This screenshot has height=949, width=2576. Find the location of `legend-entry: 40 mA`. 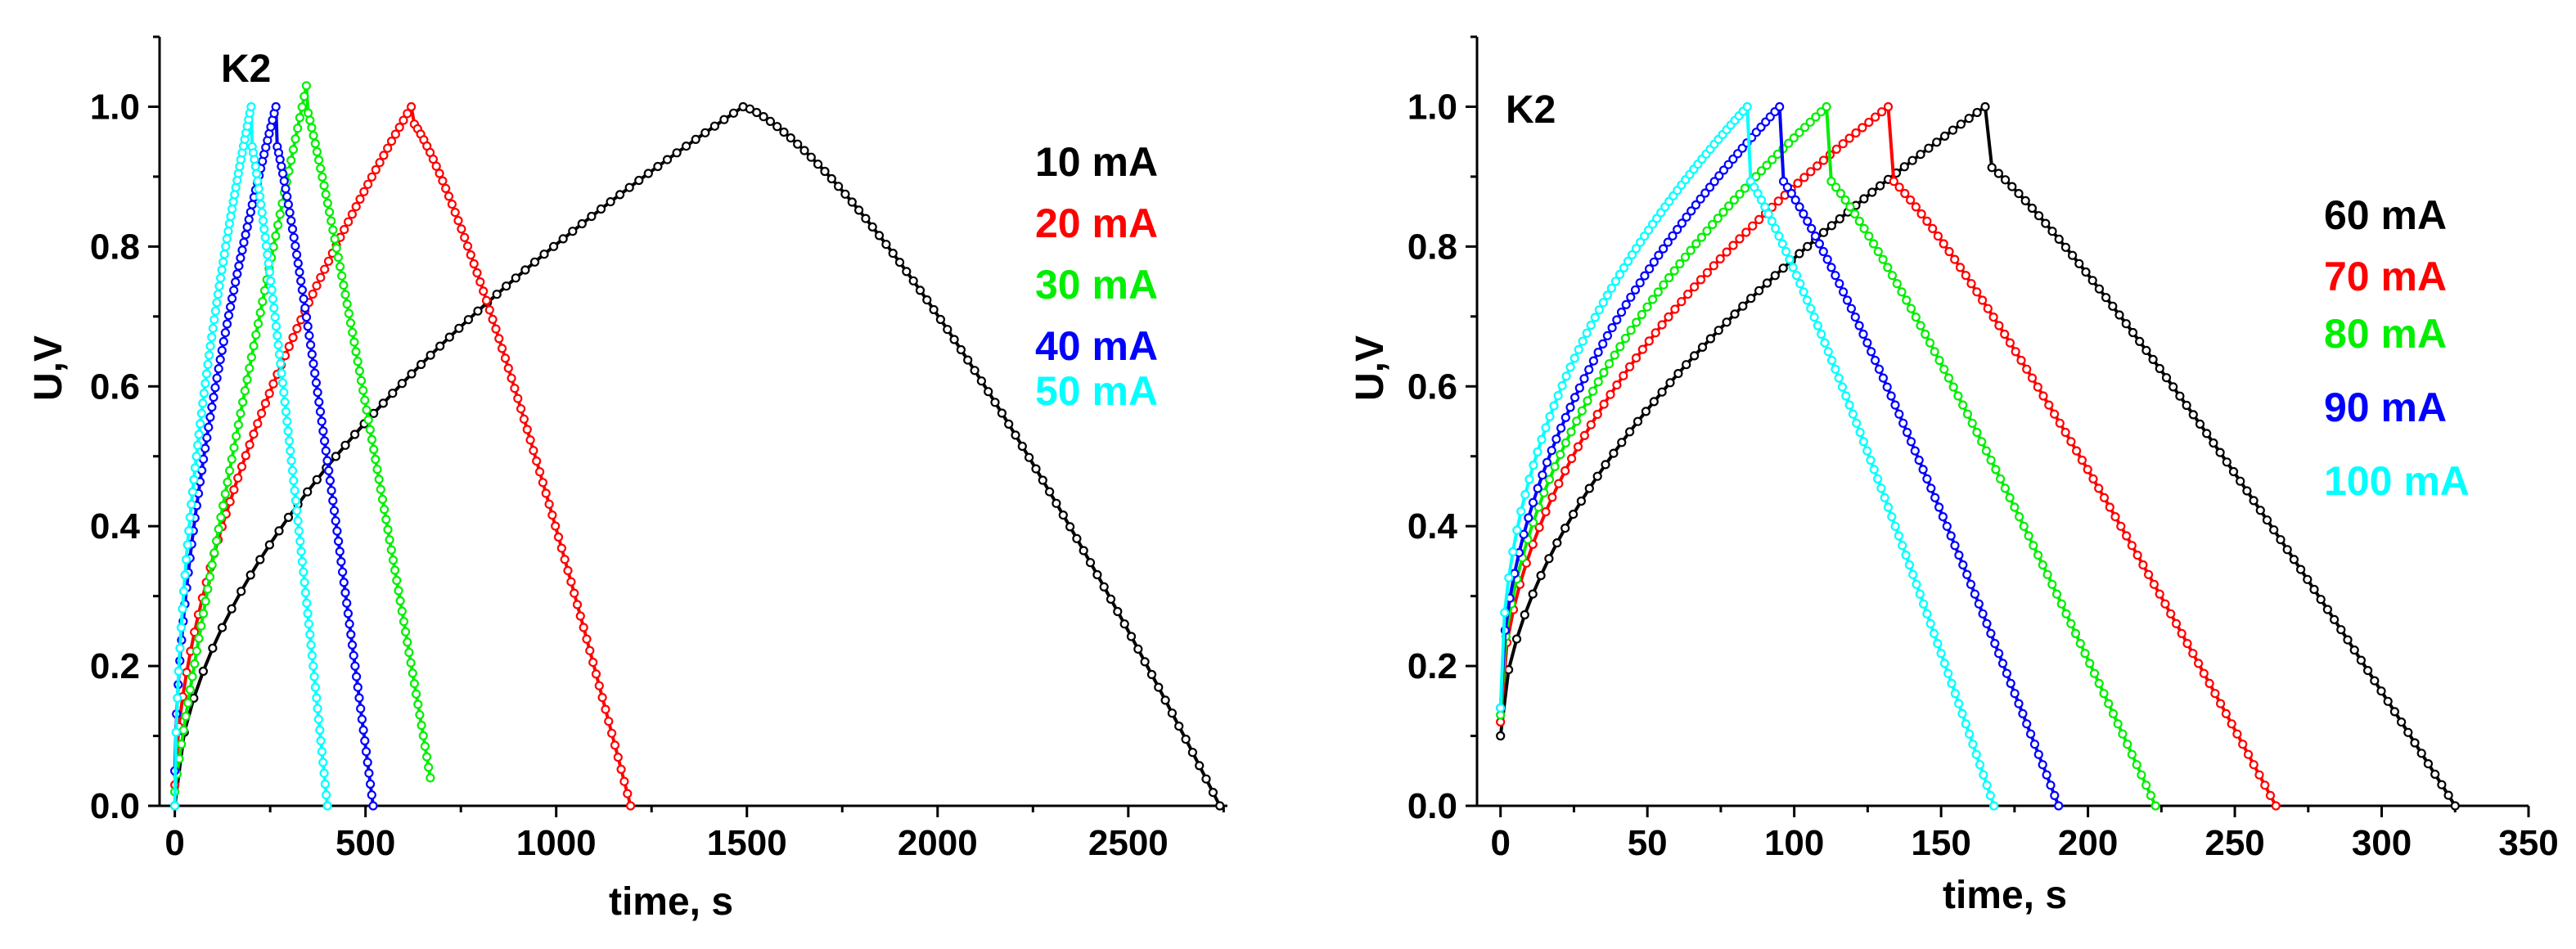

legend-entry: 40 mA is located at coordinates (1096, 346).